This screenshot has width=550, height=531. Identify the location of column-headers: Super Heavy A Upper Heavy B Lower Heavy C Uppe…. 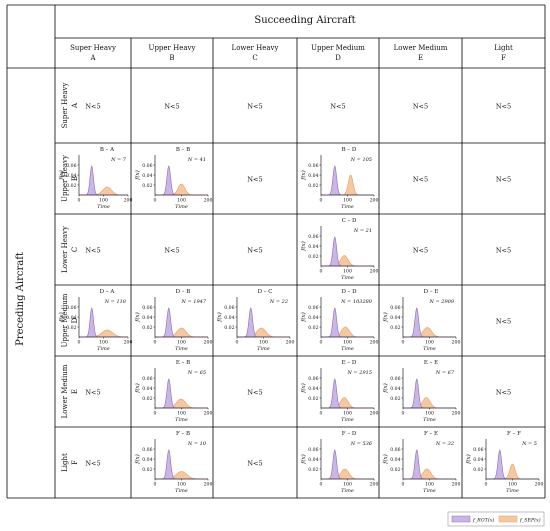
(291, 53).